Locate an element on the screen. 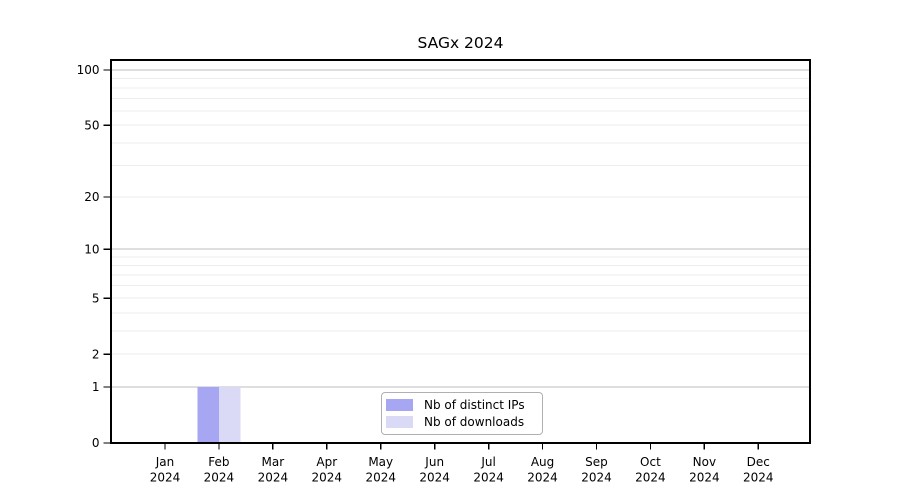  x-tick-sublabel-may: 2024 is located at coordinates (380, 478).